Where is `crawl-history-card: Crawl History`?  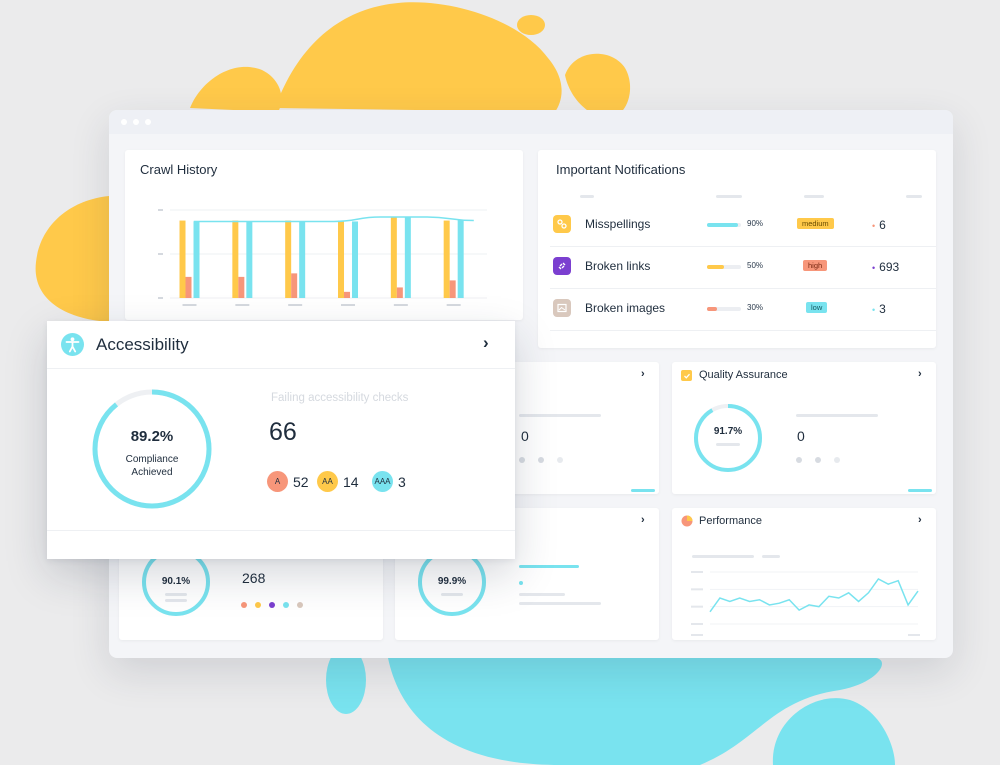
crawl-history-card: Crawl History is located at coordinates (324, 235).